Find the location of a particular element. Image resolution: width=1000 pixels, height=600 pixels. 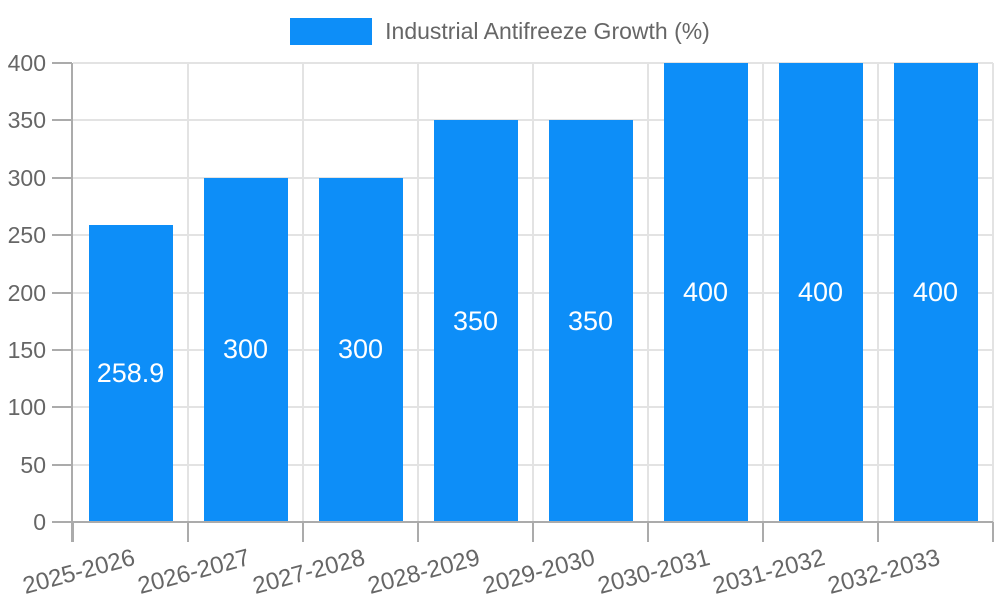

legend: Industrial Antifreeze Growth (%) is located at coordinates (500, 31).